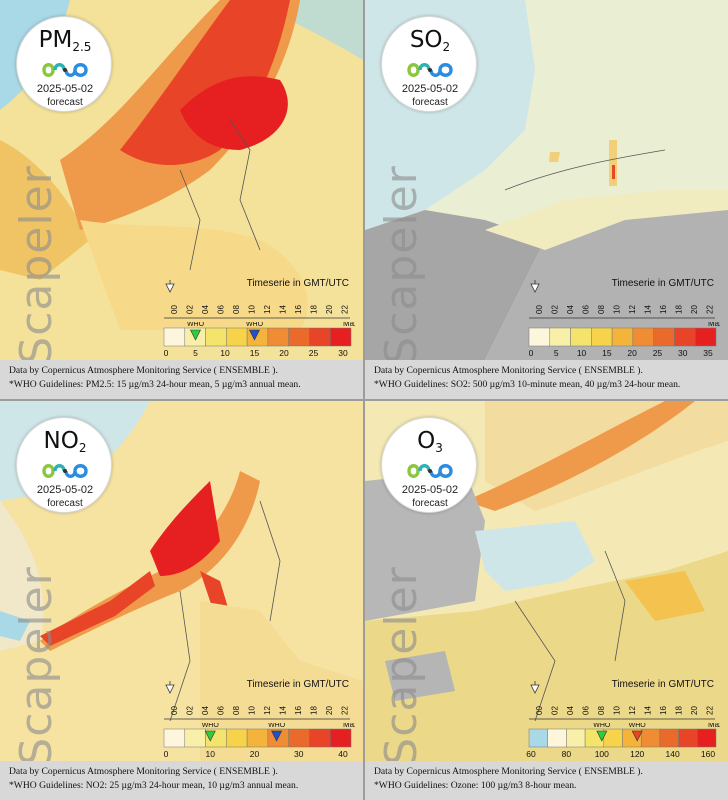  What do you see at coordinates (622, 742) in the screenshot?
I see `o3-legend: Max 60 80 100 120 140 160 WHO WHO` at bounding box center [622, 742].